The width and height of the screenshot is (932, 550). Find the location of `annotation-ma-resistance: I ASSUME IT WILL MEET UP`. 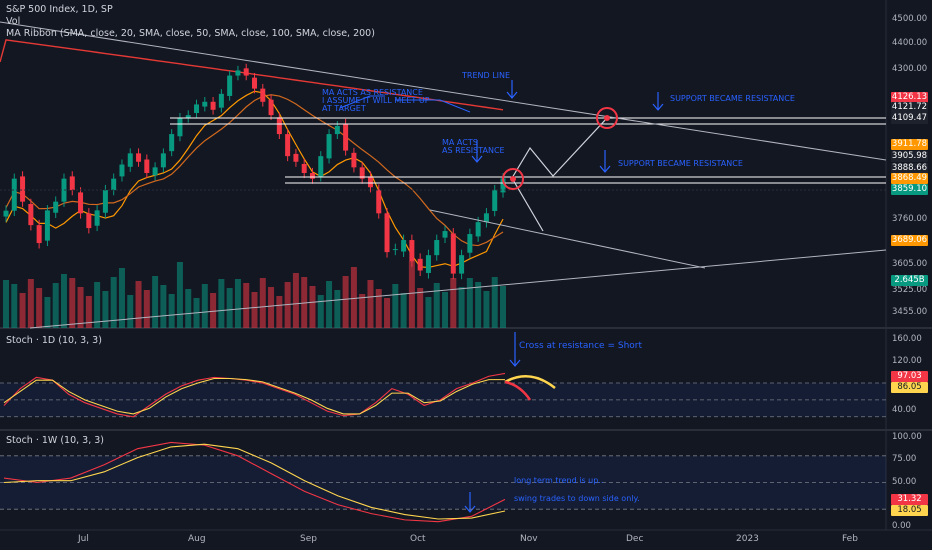

annotation-ma-resistance: I ASSUME IT WILL MEET UP is located at coordinates (376, 100).